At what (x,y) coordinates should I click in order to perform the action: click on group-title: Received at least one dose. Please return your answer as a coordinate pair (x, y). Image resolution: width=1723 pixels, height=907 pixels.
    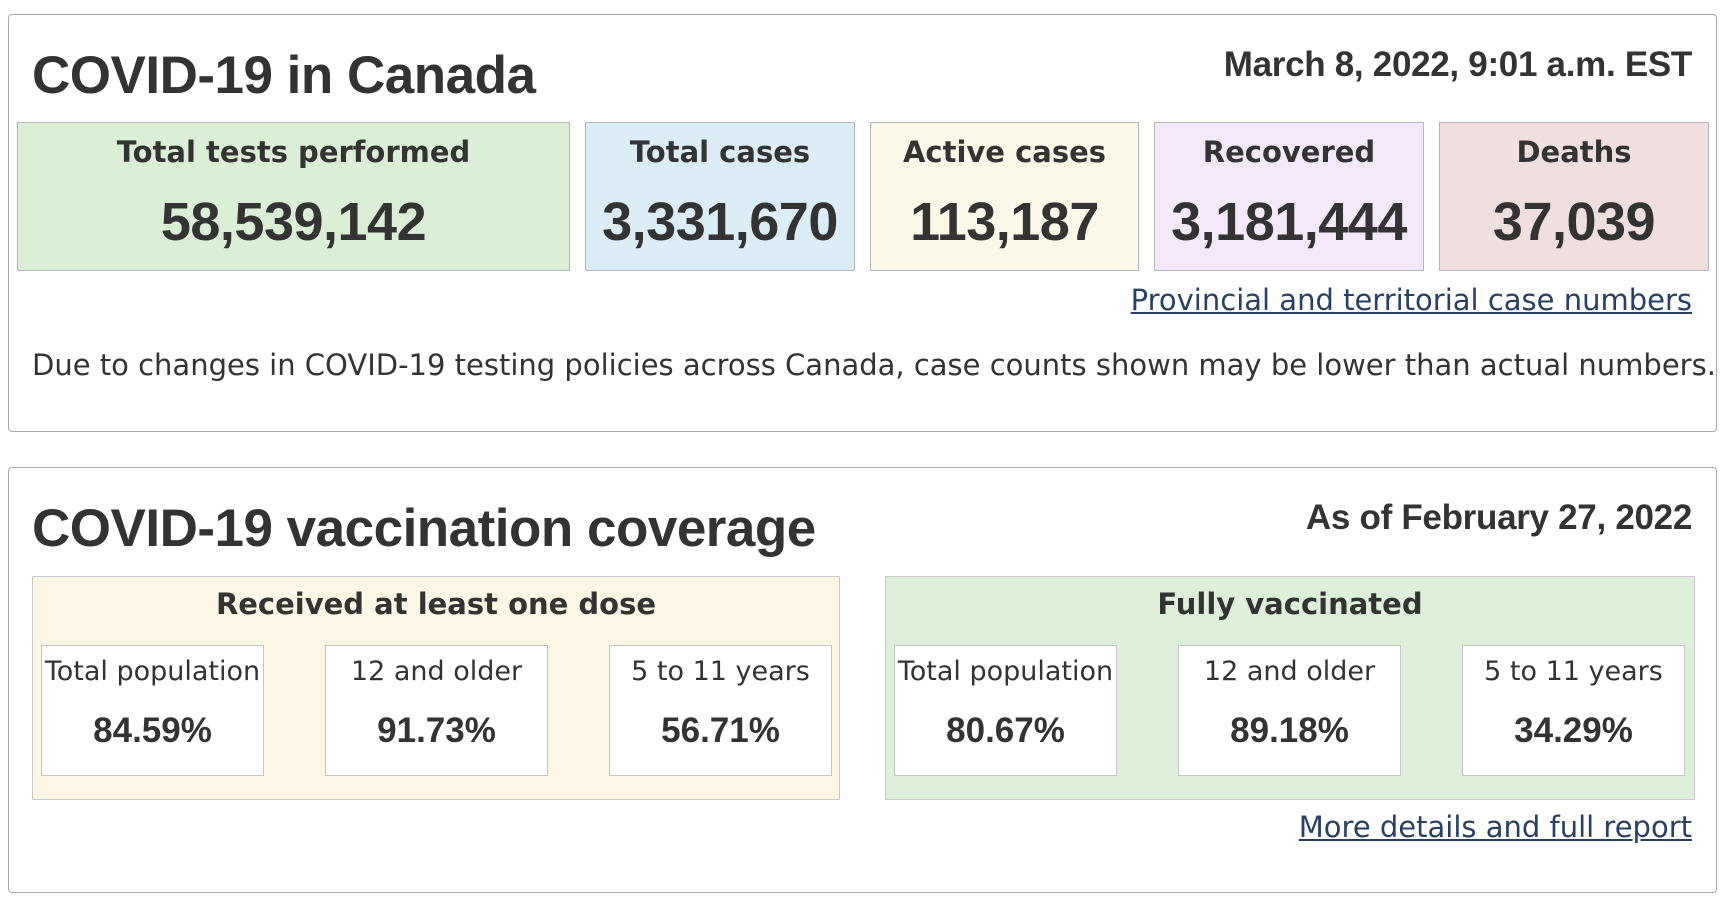
    Looking at the image, I should click on (436, 604).